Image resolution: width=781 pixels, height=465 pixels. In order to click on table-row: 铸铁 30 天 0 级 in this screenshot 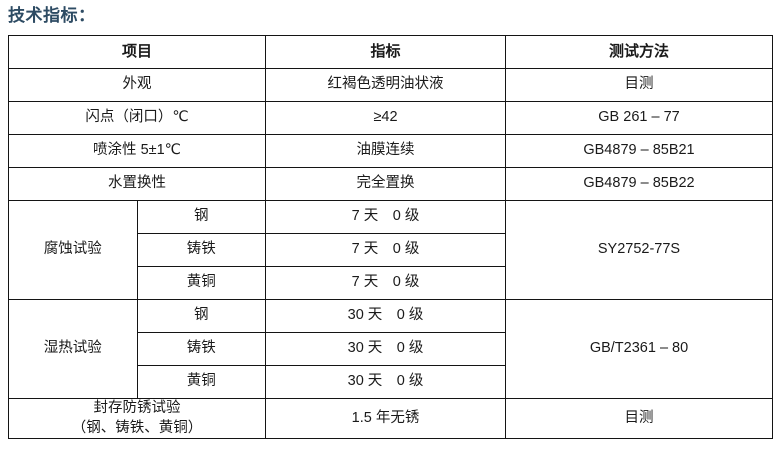, I will do `click(391, 349)`.